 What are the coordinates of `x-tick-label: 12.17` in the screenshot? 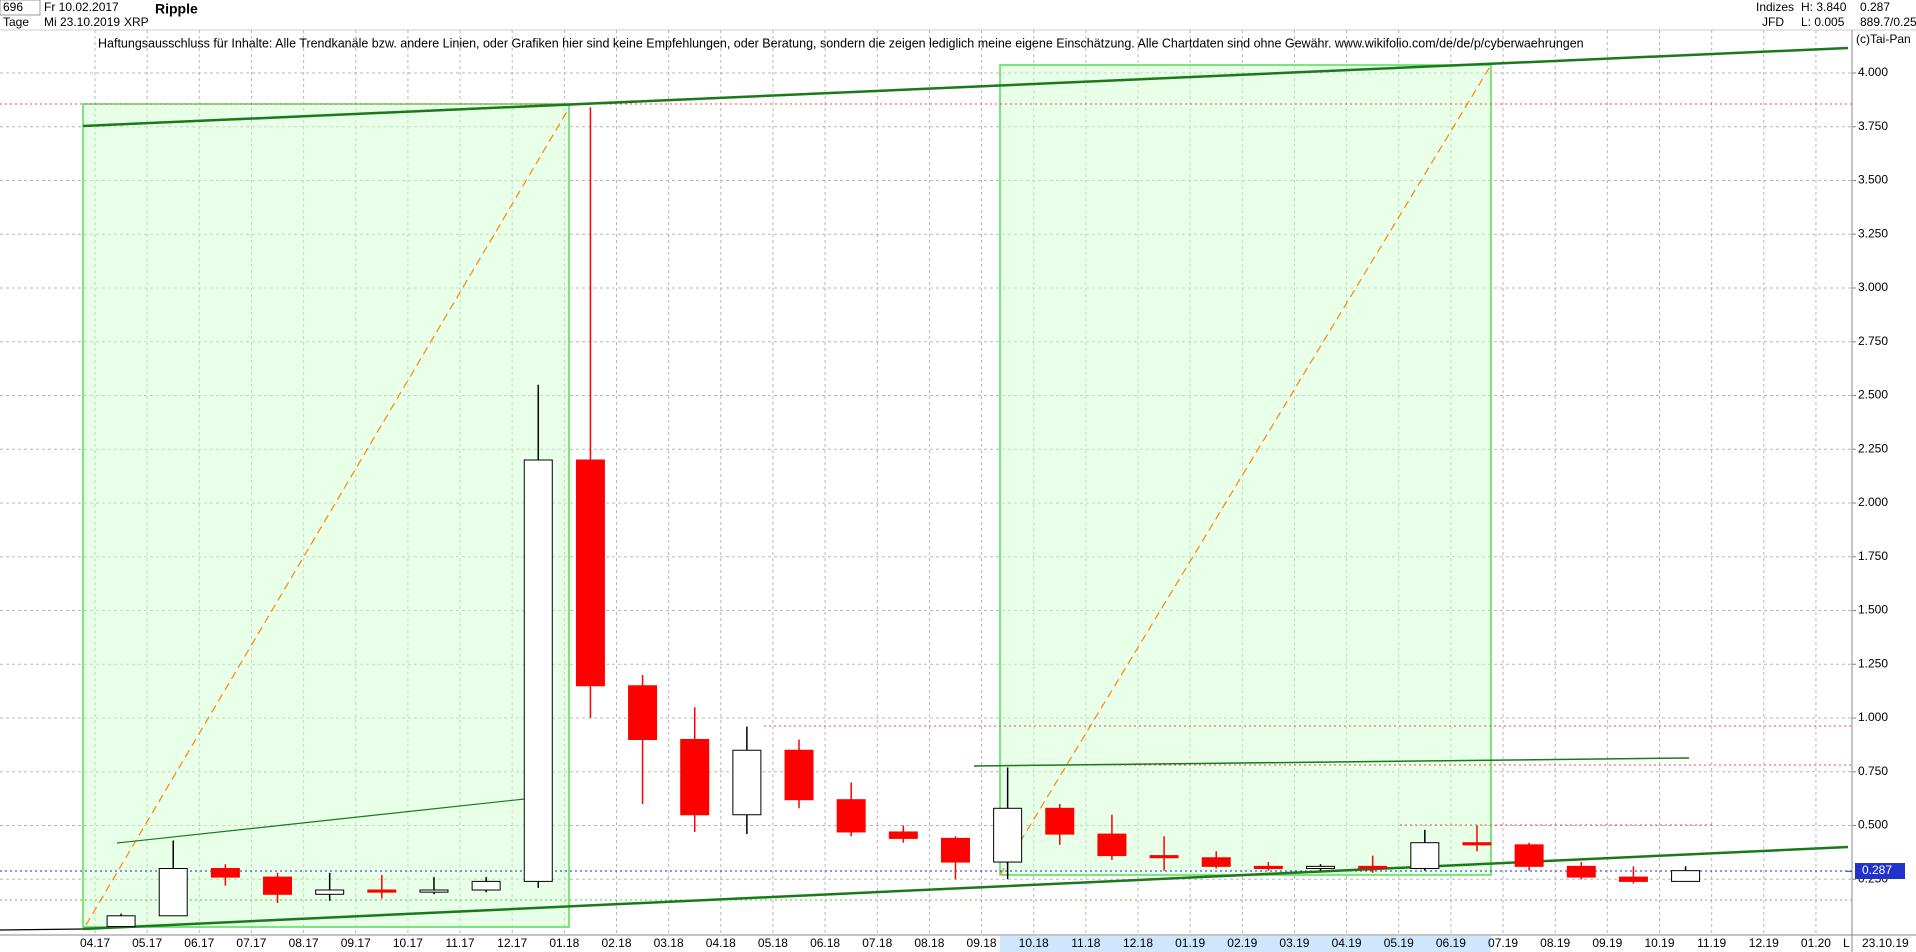 It's located at (512, 943).